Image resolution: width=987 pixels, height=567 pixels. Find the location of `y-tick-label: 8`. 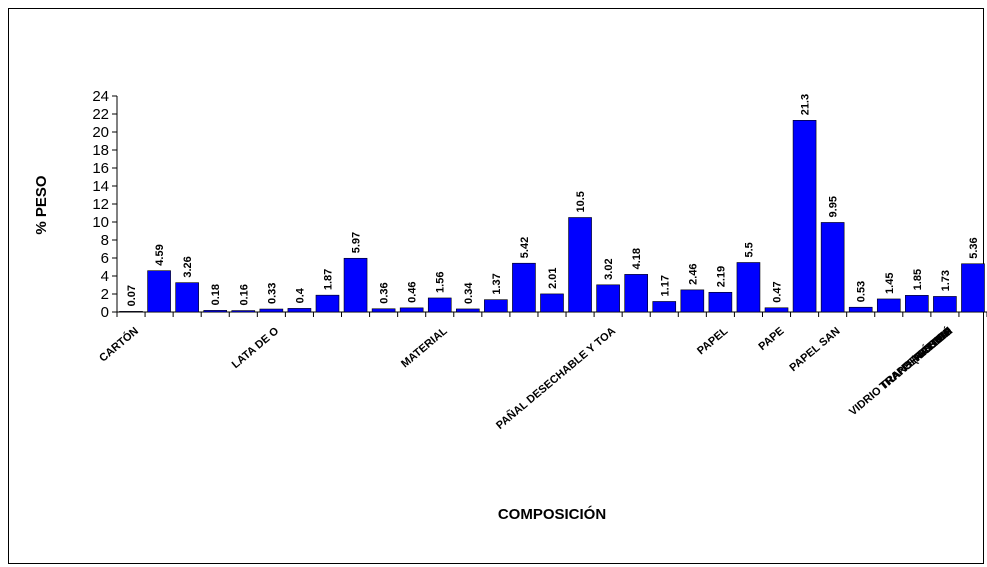

y-tick-label: 8 is located at coordinates (105, 240).